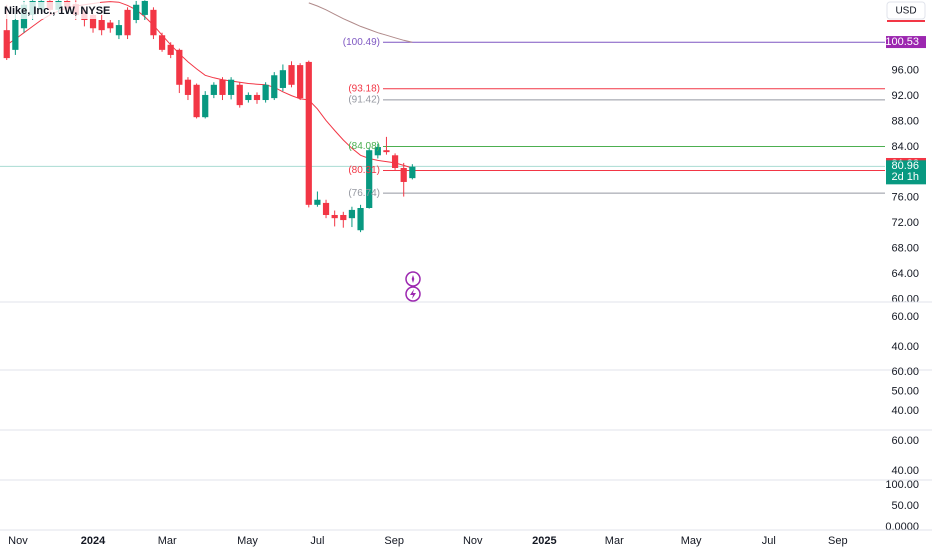 This screenshot has width=932, height=550. What do you see at coordinates (905, 223) in the screenshot?
I see `y-tick-label: 72.00` at bounding box center [905, 223].